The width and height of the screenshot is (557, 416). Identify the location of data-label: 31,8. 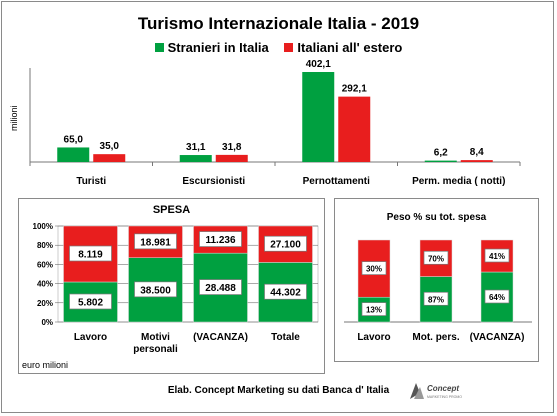
(232, 147).